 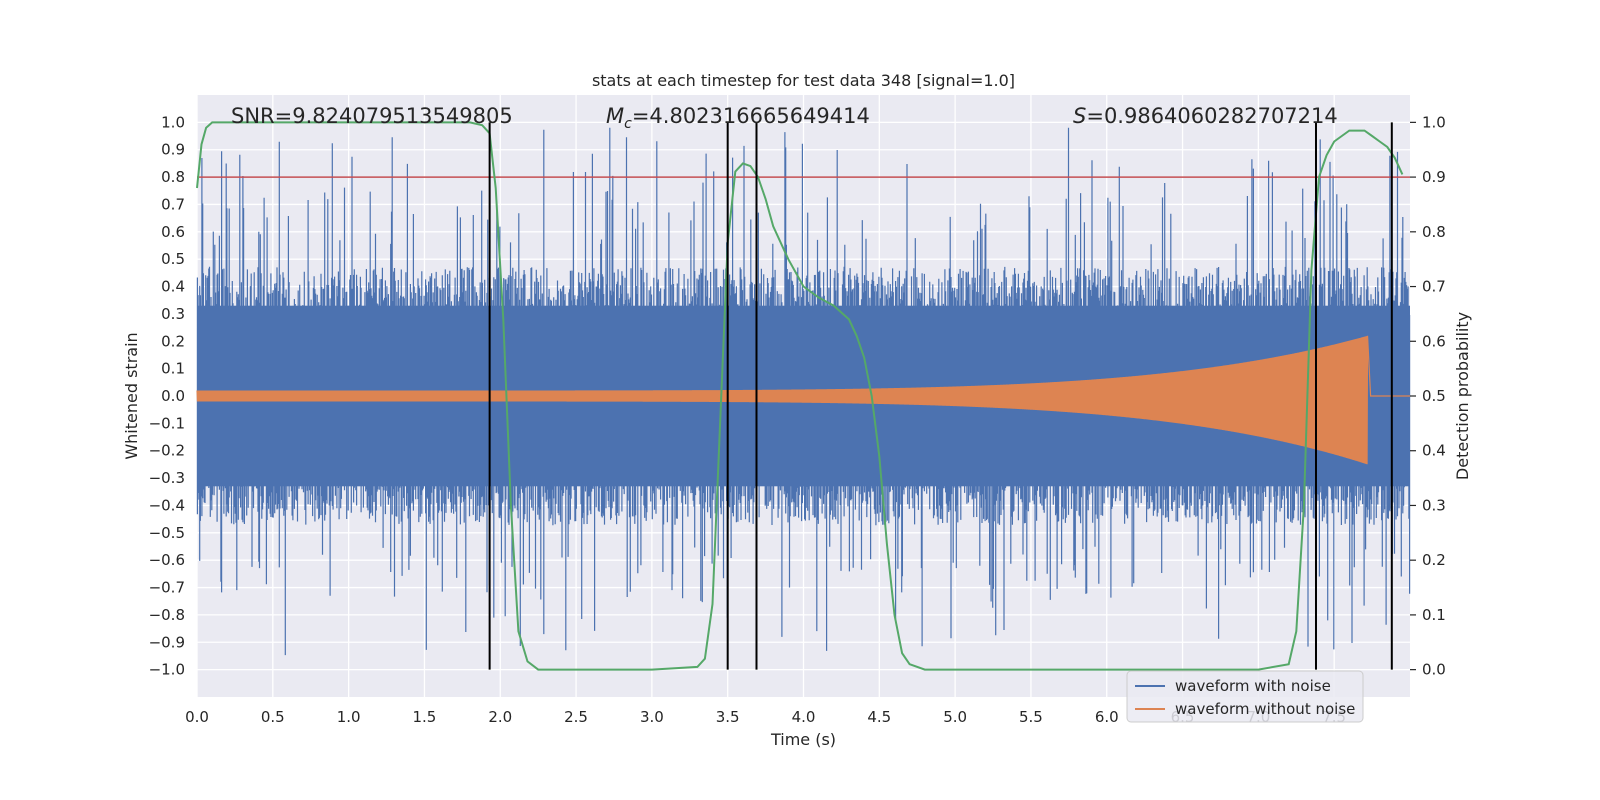 I want to click on y-right-tick-label: 0.0, so click(x=1434, y=670).